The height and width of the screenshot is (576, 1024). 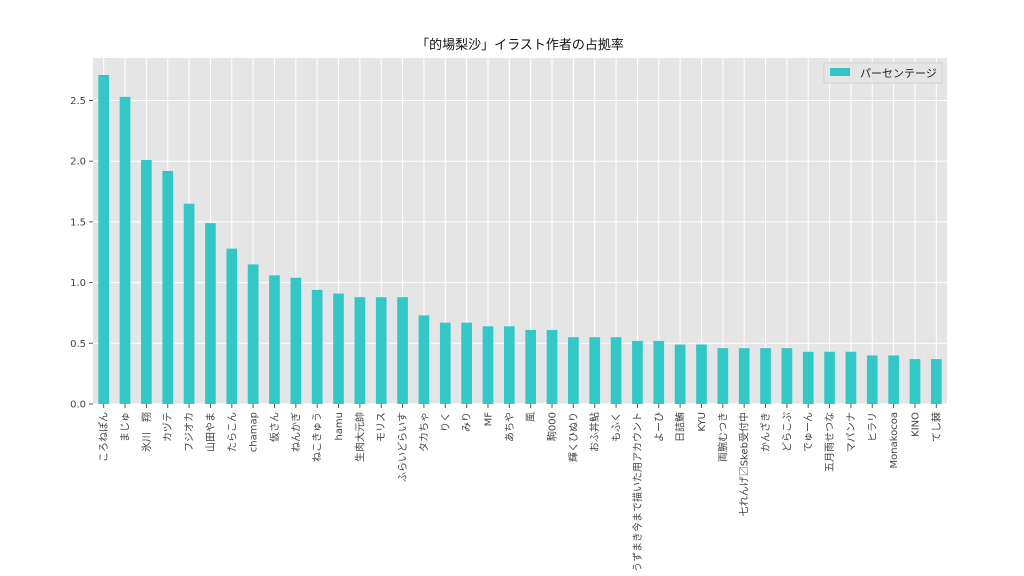 What do you see at coordinates (898, 73) in the screenshot?
I see `legend-label: パーセンテージ` at bounding box center [898, 73].